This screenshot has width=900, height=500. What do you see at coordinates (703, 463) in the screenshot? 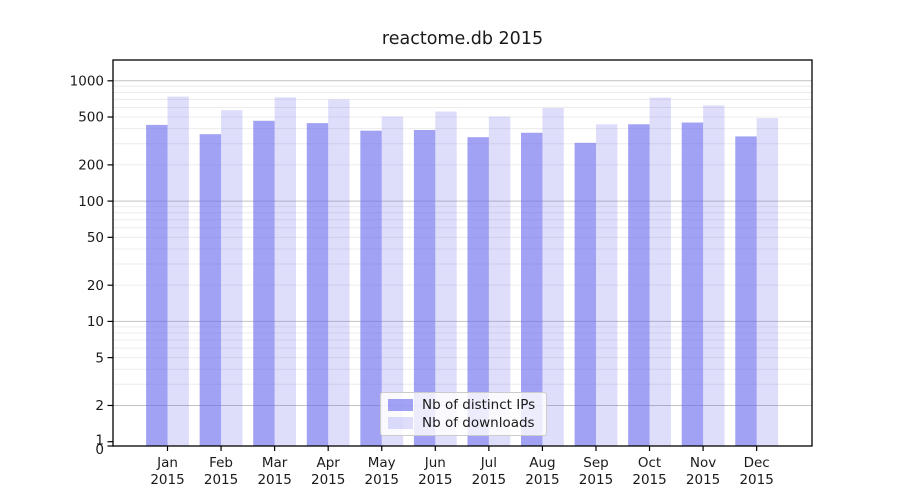
I see `x-tick-label-month: Nov` at bounding box center [703, 463].